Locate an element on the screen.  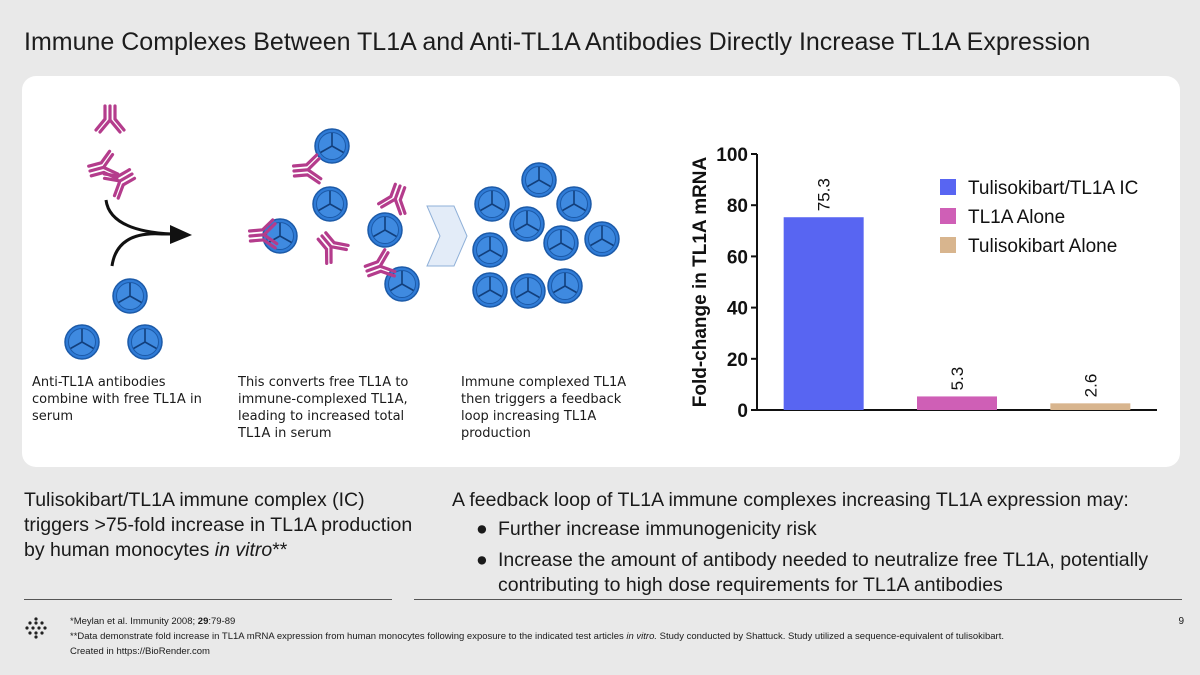
biorender-credit: Created in https://BioRender.com is located at coordinates (140, 651).